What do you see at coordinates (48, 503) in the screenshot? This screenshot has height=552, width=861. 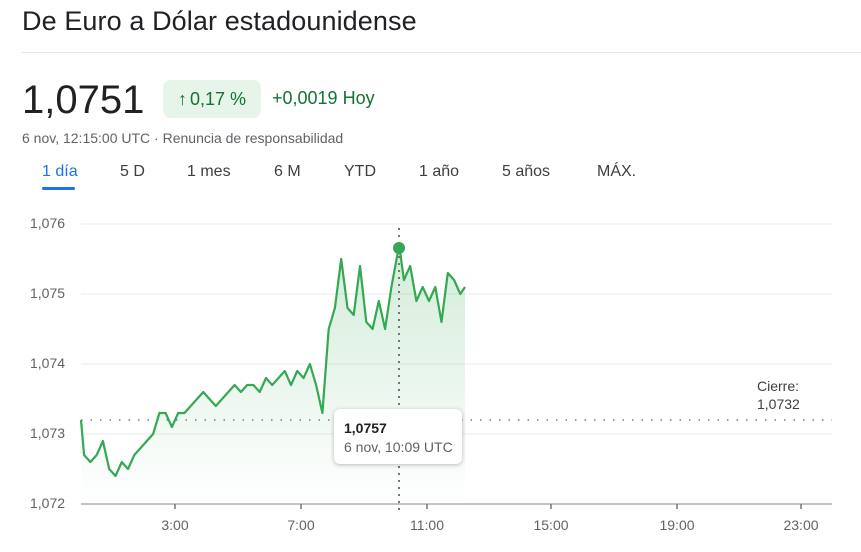 I see `y-tick-1072: 1,072` at bounding box center [48, 503].